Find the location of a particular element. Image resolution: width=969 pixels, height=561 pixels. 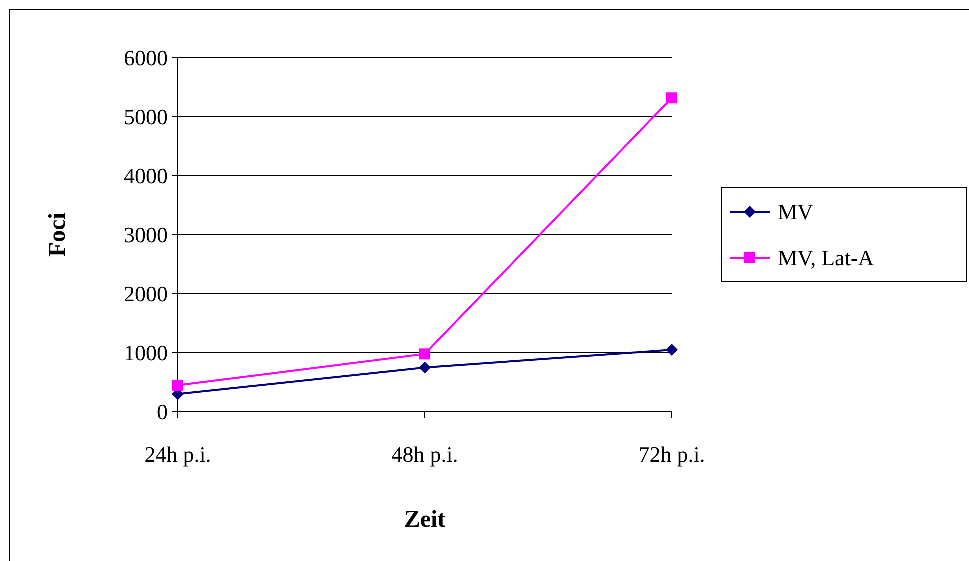

y-tick-label: 2000 is located at coordinates (146, 294).